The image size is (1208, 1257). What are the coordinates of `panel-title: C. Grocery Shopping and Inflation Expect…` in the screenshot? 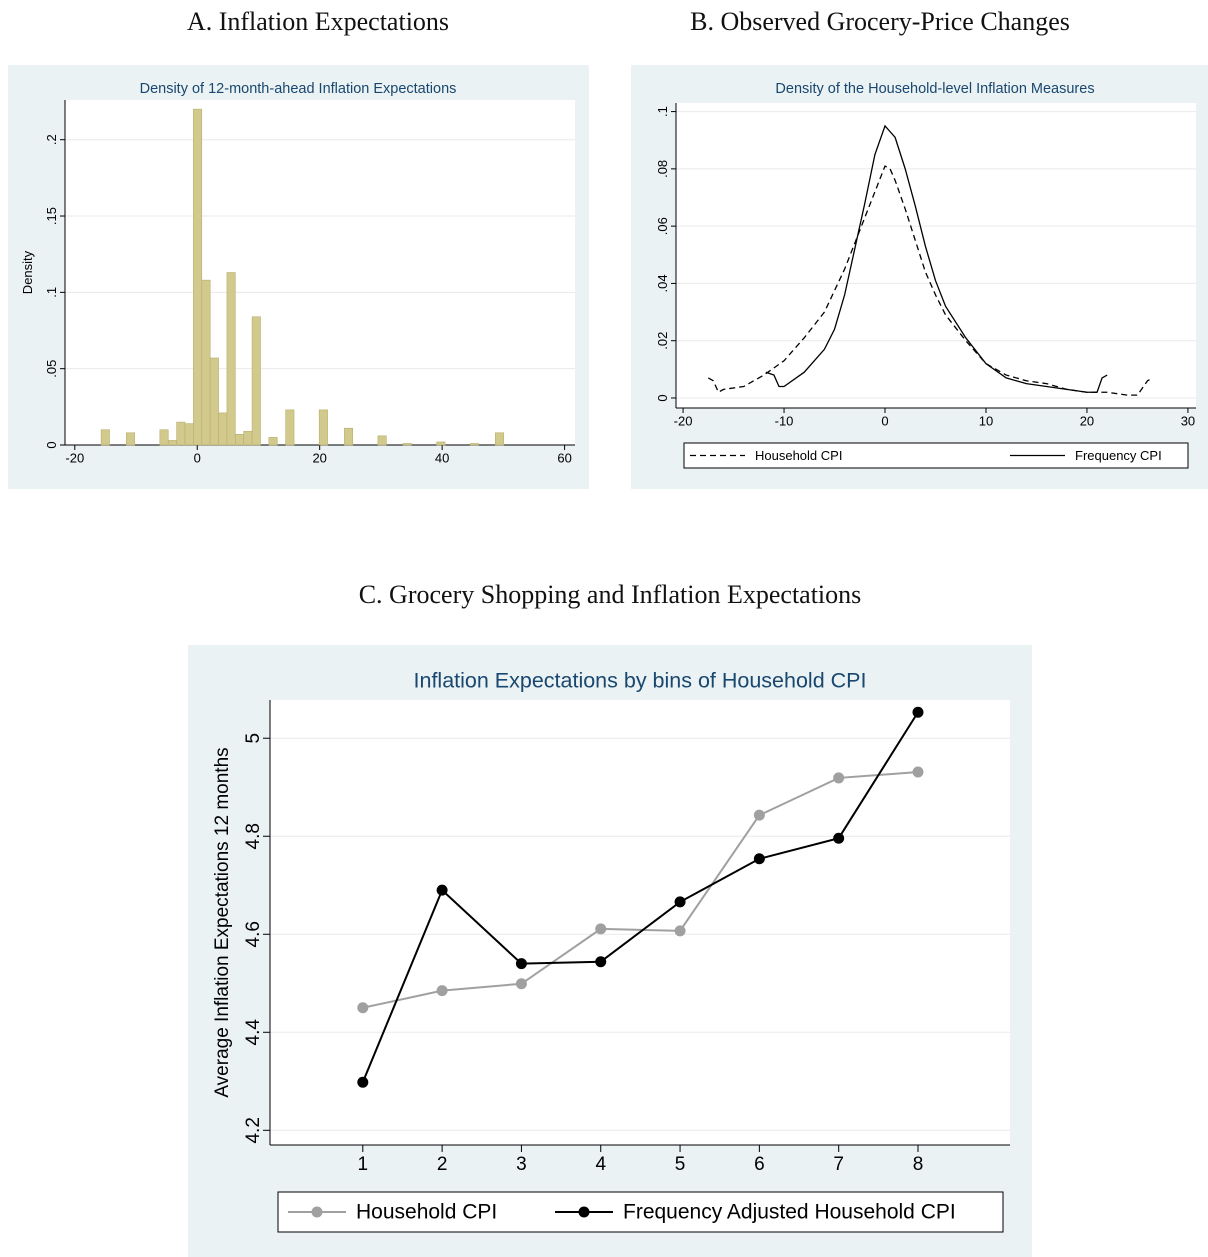 It's located at (610, 594).